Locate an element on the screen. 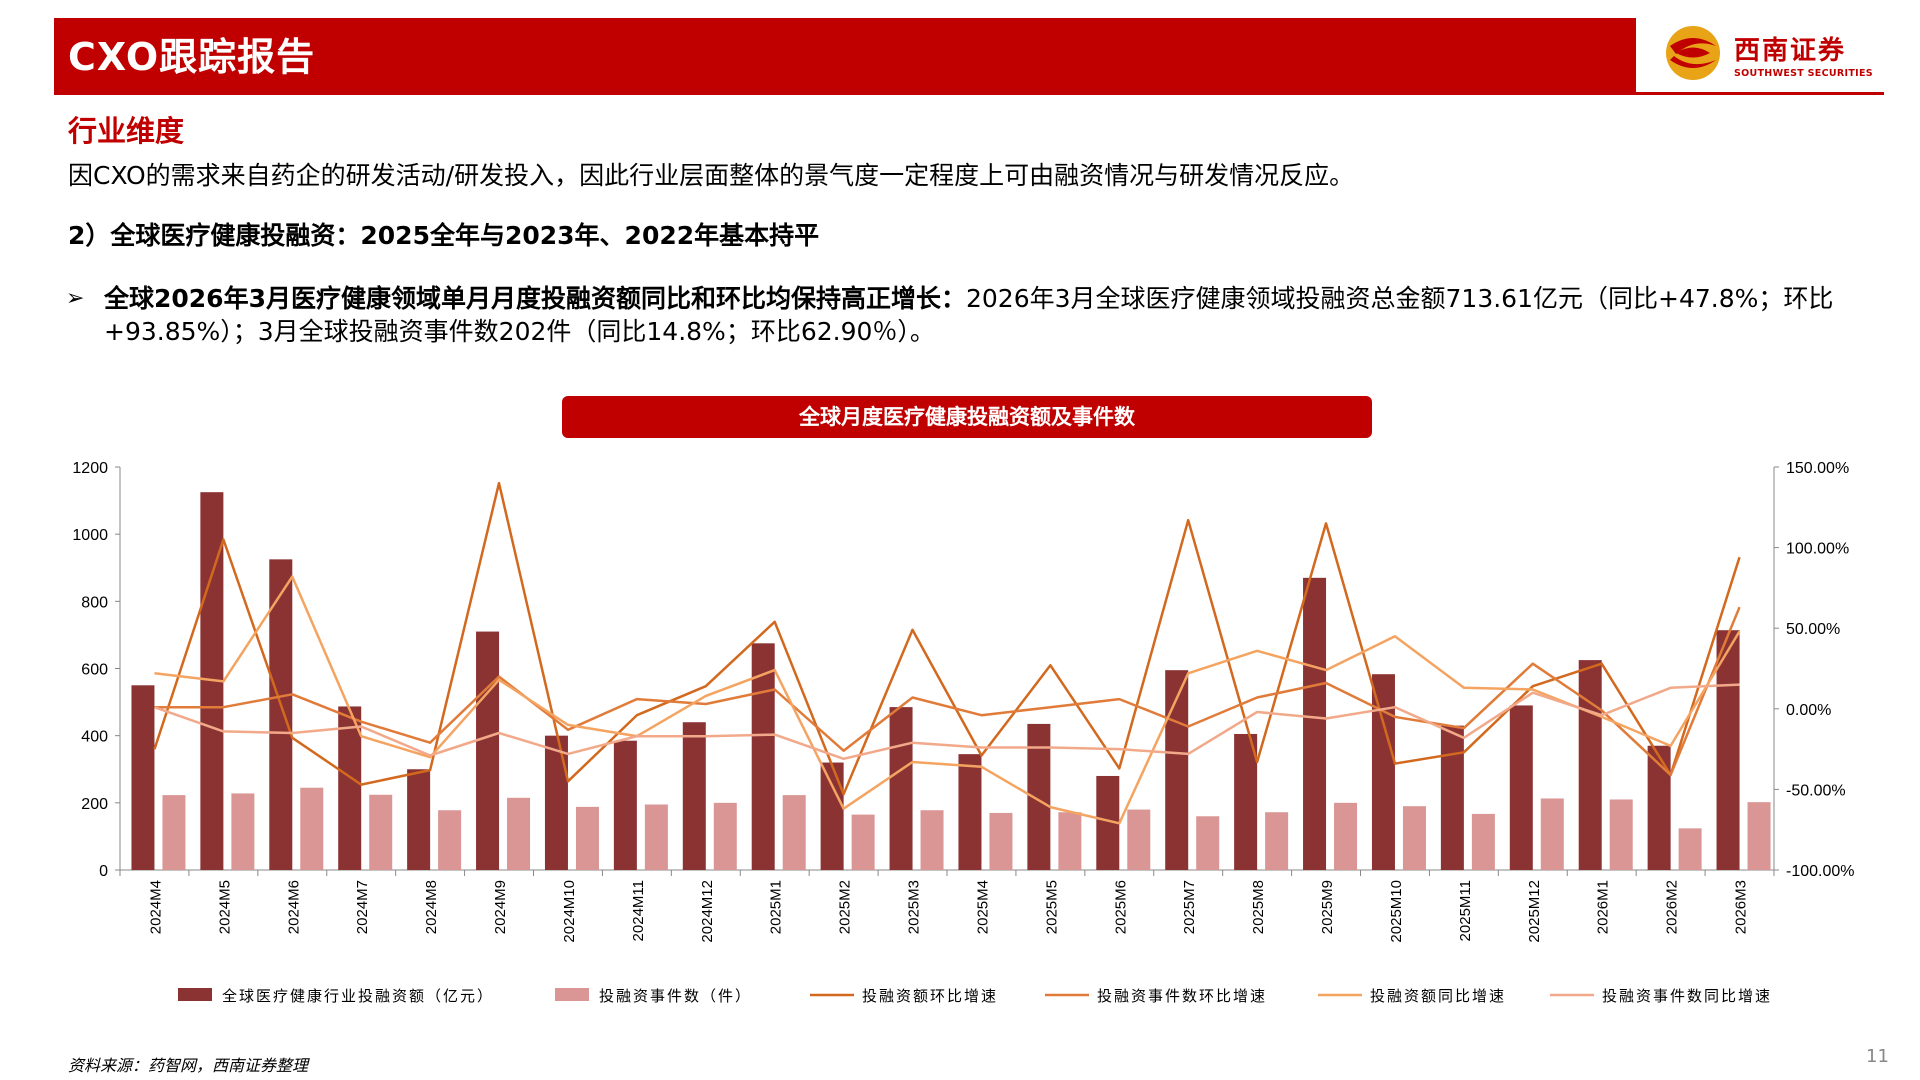 The image size is (1920, 1080). legend-label: 投融资事件数环比增速 is located at coordinates (1182, 996).